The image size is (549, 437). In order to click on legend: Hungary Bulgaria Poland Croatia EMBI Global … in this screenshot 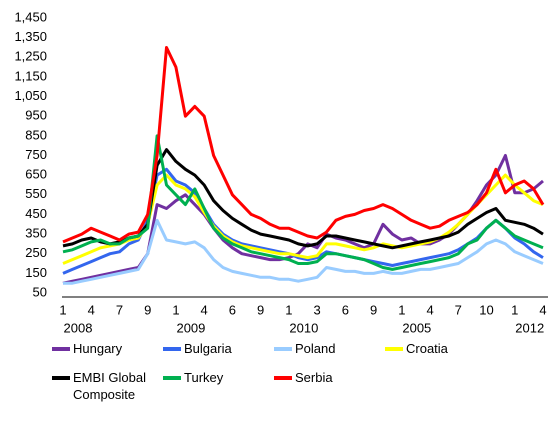, I will do `click(297, 371)`.